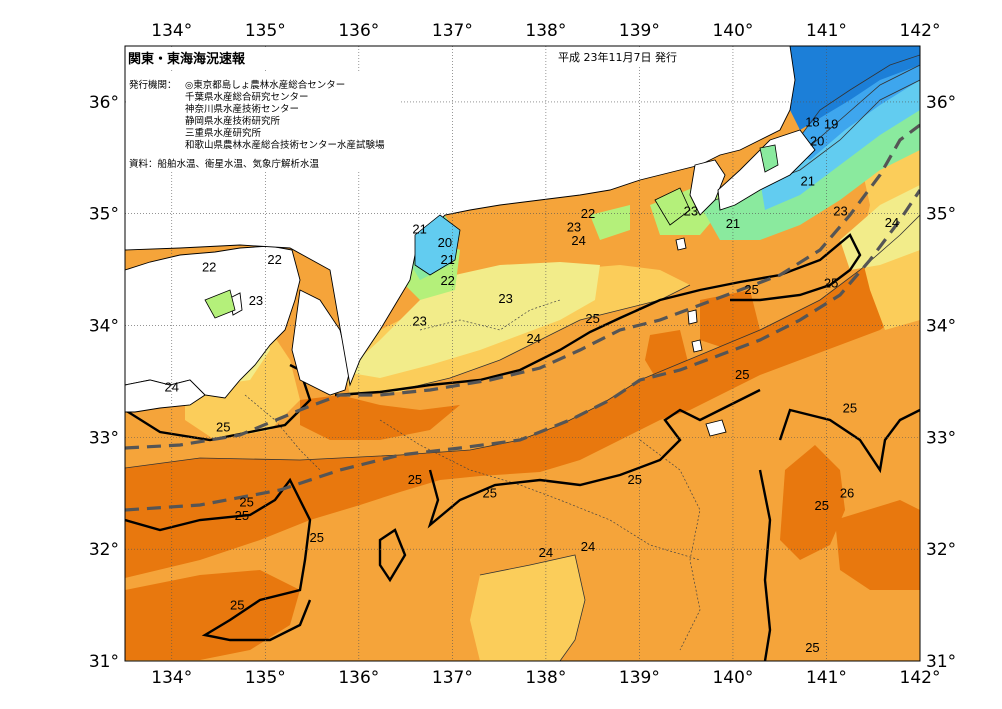 The height and width of the screenshot is (709, 1002). I want to click on title-box, so click(213, 58).